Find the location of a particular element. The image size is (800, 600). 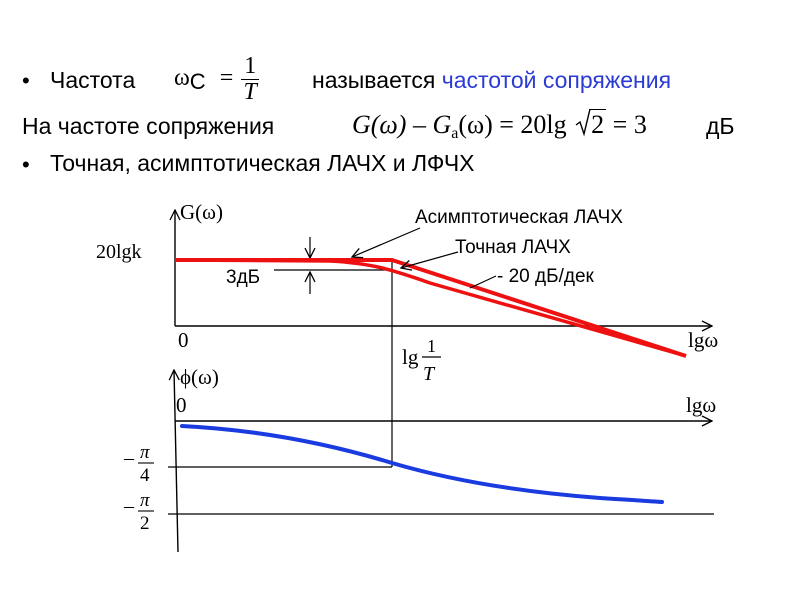

omega-symbol: ω is located at coordinates (182, 78).